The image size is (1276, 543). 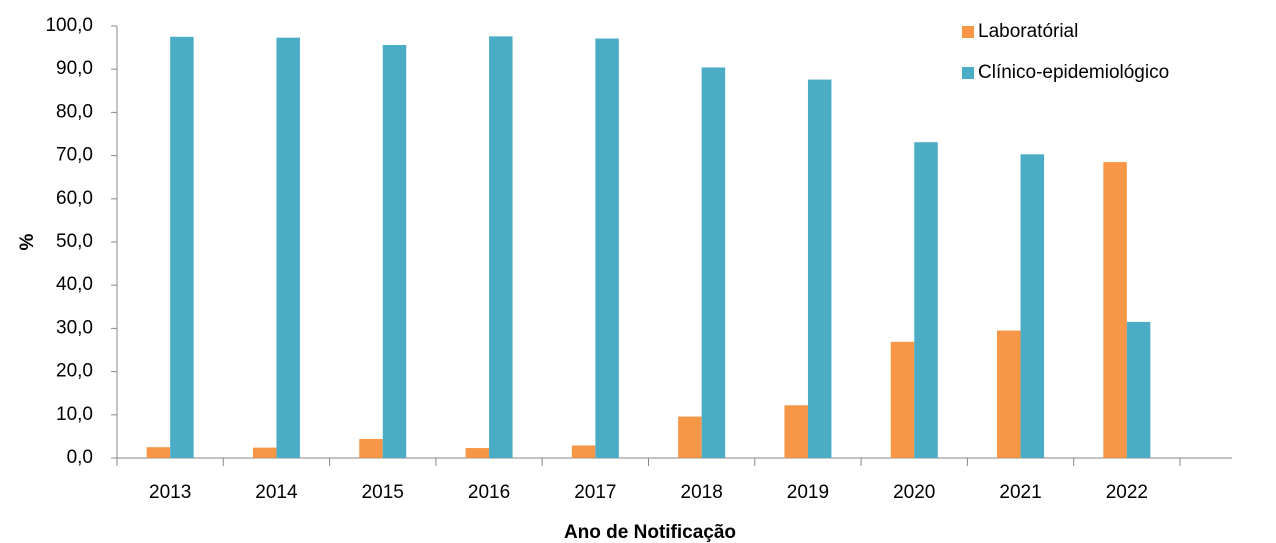 What do you see at coordinates (914, 492) in the screenshot?
I see `x-tick-label: 2020` at bounding box center [914, 492].